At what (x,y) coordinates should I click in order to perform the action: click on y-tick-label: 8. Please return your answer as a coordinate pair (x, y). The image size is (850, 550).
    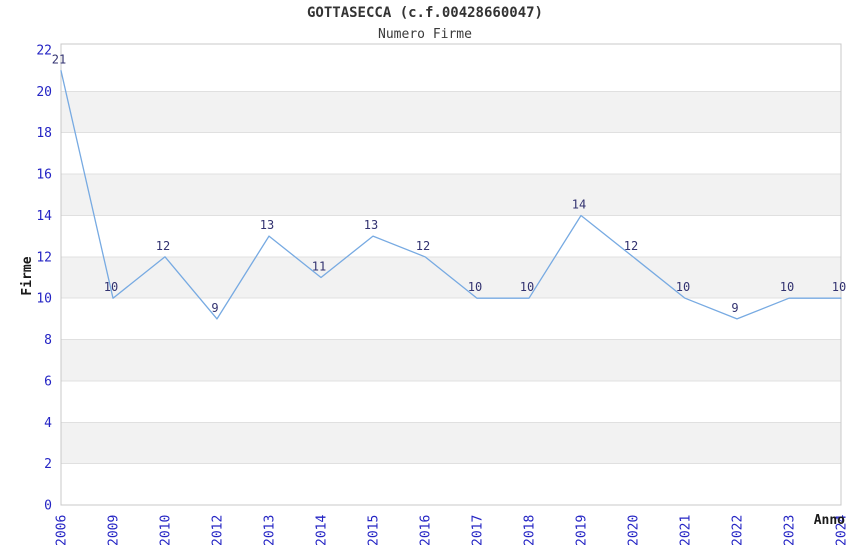
    Looking at the image, I should click on (48, 340).